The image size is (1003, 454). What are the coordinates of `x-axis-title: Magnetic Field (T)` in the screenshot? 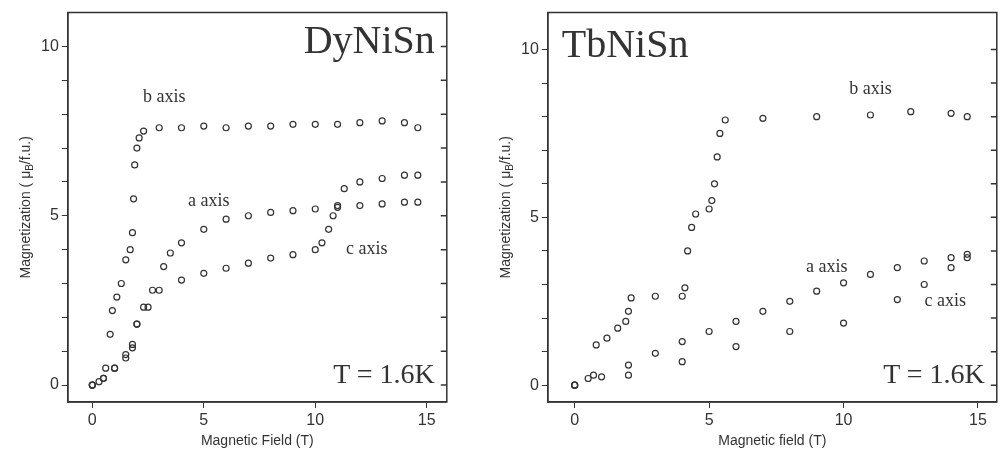 It's located at (257, 440).